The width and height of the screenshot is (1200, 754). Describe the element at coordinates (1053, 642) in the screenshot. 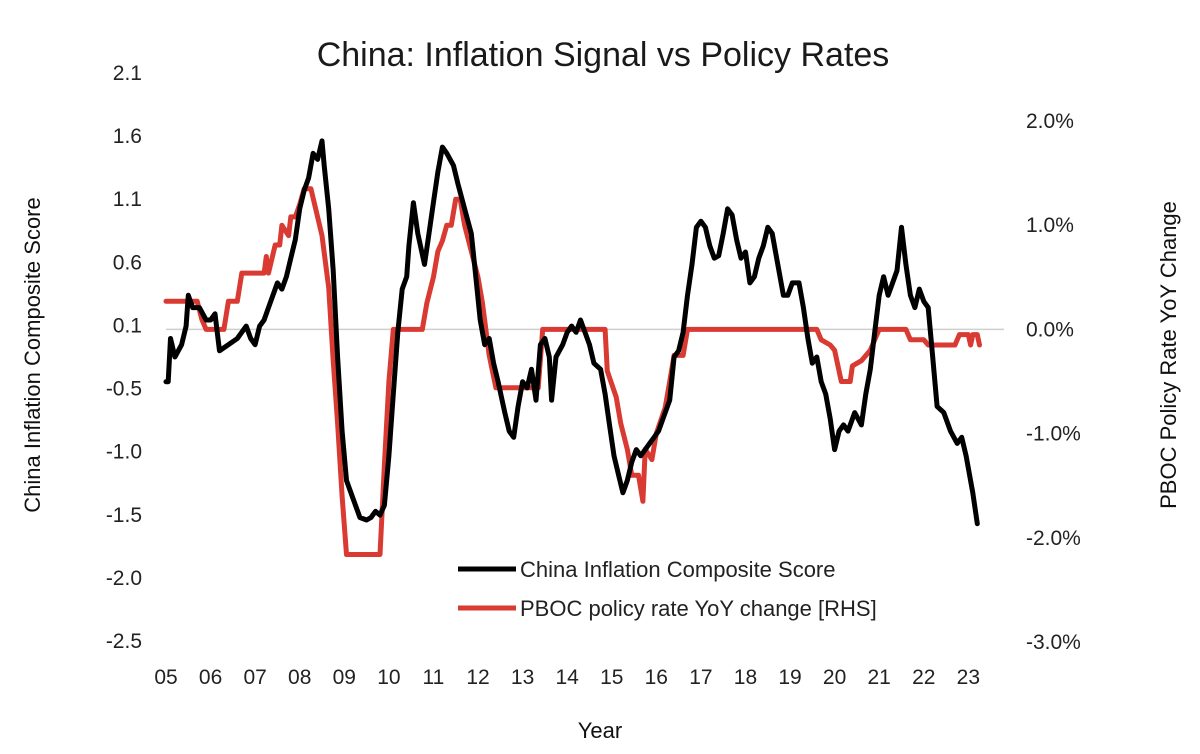

I see `y-right-tick-label: -3.0%` at that location.